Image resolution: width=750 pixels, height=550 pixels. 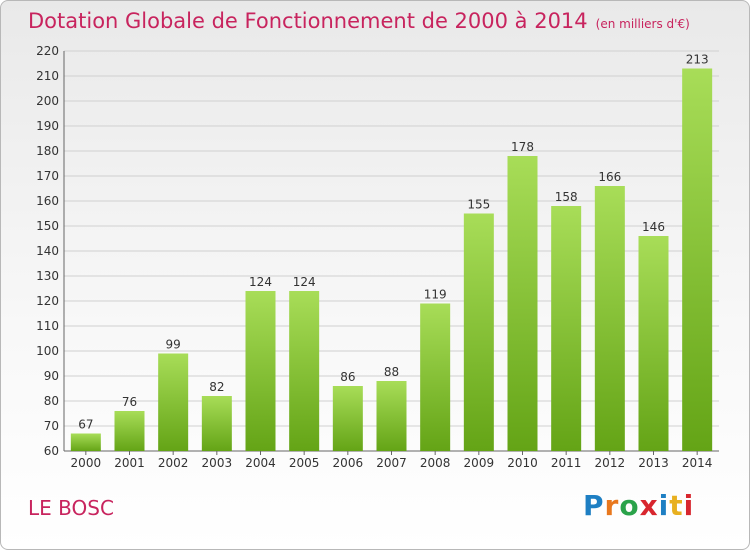 What do you see at coordinates (697, 60) in the screenshot?
I see `value-label: 213` at bounding box center [697, 60].